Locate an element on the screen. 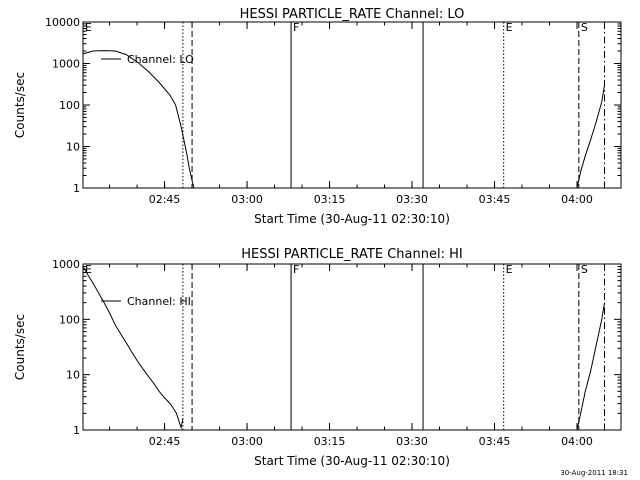 The image size is (640, 480). y-tick-label: 10000 is located at coordinates (62, 22).